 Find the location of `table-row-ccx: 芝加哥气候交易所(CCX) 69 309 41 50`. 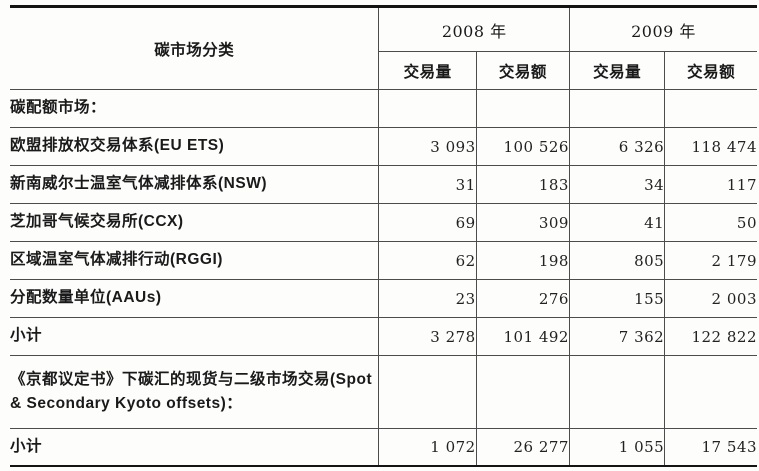

table-row-ccx: 芝加哥气候交易所(CCX) 69 309 41 50 is located at coordinates (383, 222).